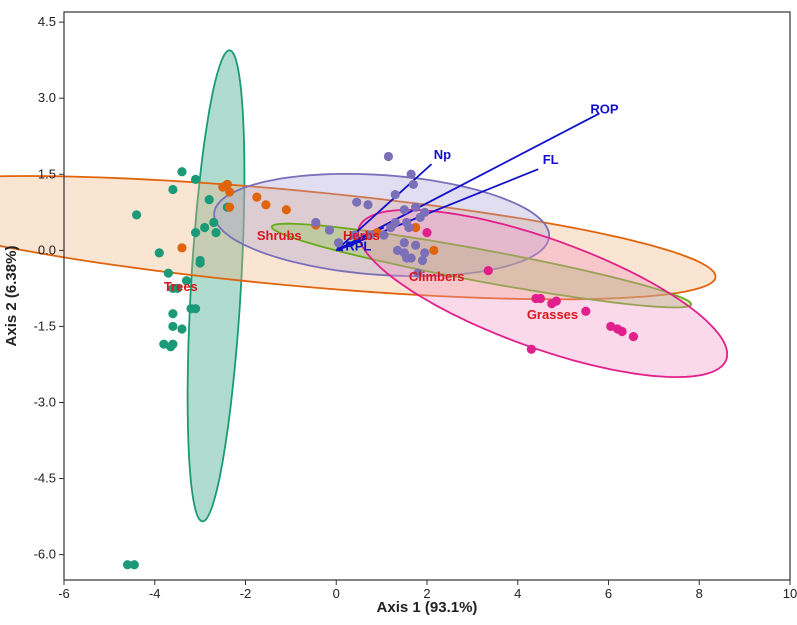  What do you see at coordinates (437, 276) in the screenshot?
I see `group-label-climbers: Climbers` at bounding box center [437, 276].